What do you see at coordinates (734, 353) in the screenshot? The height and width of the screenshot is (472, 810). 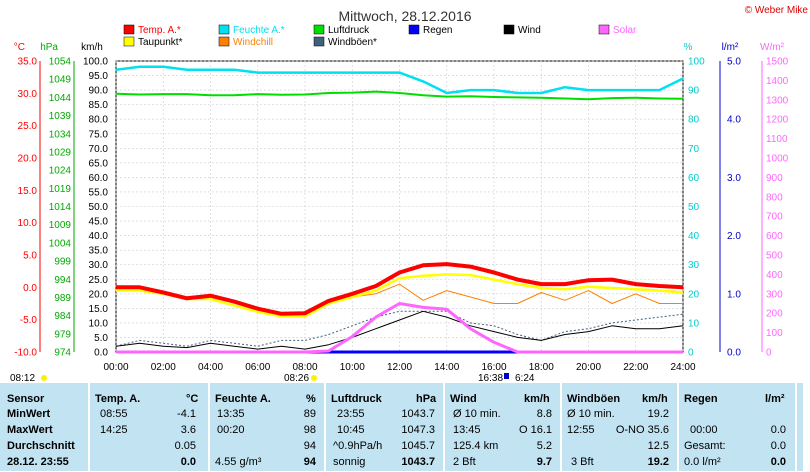 I see `rain-tick-label: 0.0` at bounding box center [734, 353].